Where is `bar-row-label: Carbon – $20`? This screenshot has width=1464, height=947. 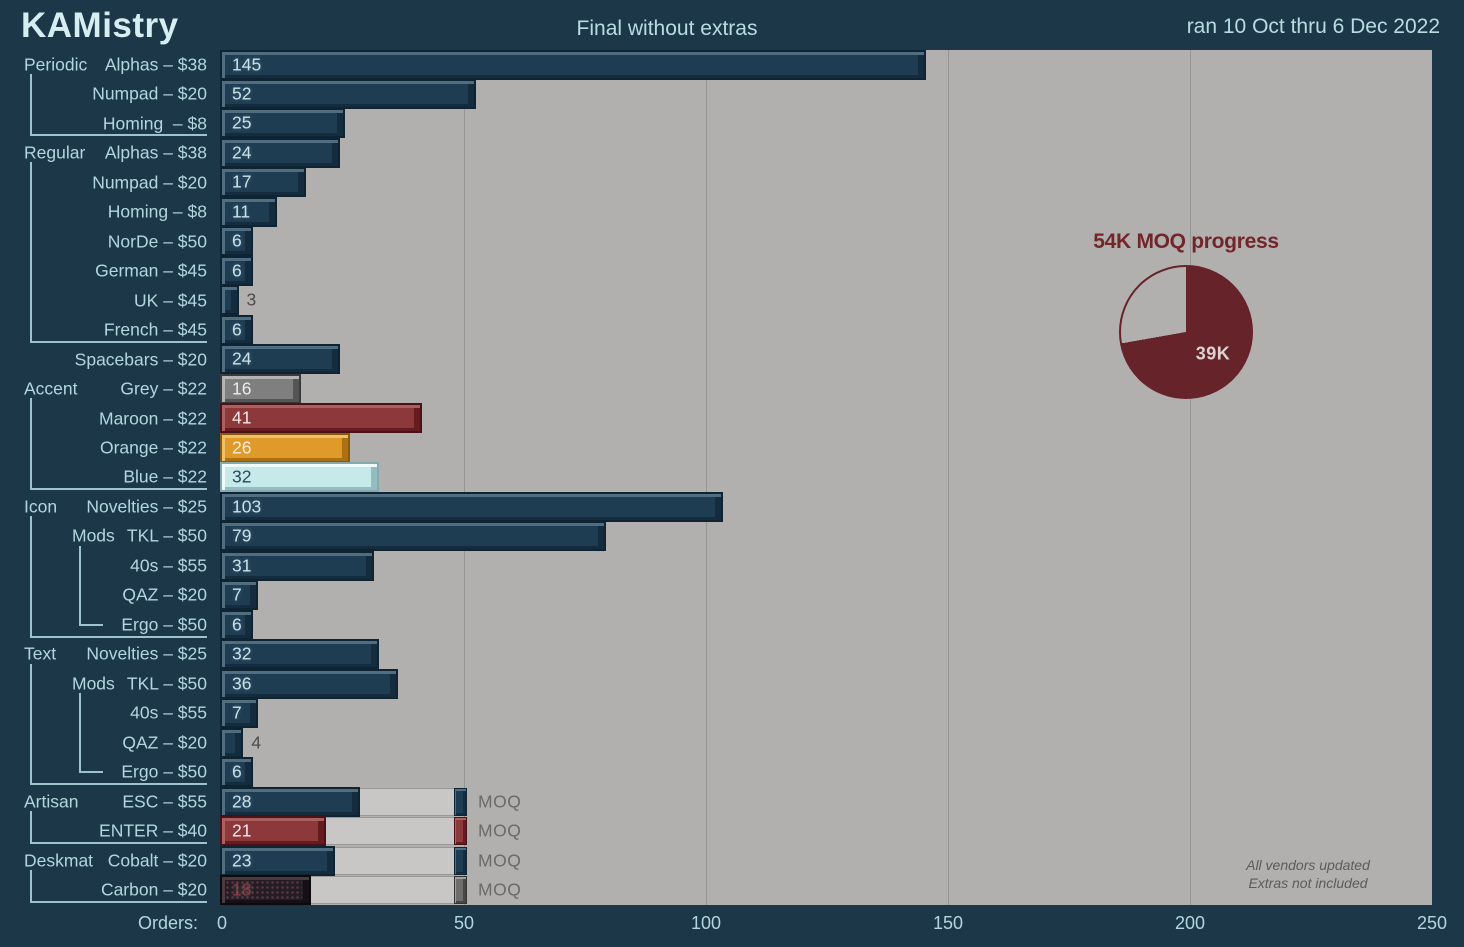
bar-row-label: Carbon – $20 is located at coordinates (111, 890).